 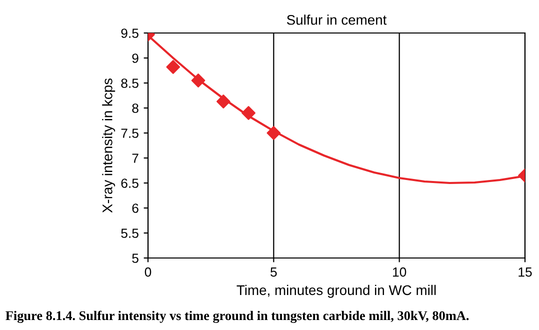 What do you see at coordinates (135, 258) in the screenshot?
I see `y-tick-label: 5` at bounding box center [135, 258].